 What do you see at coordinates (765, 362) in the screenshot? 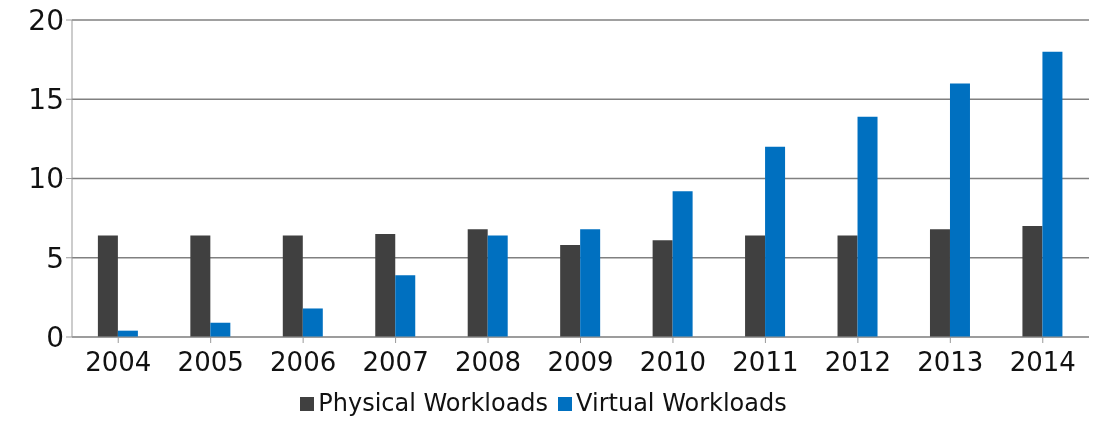
I see `x-tick-label: 2011` at bounding box center [765, 362].